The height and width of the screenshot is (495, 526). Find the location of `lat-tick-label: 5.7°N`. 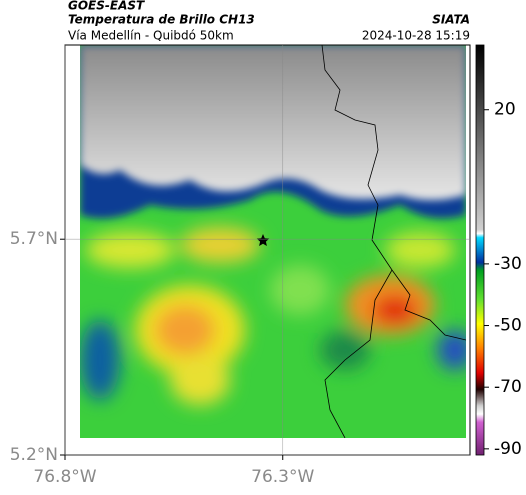

lat-tick-label: 5.7°N is located at coordinates (34, 239).